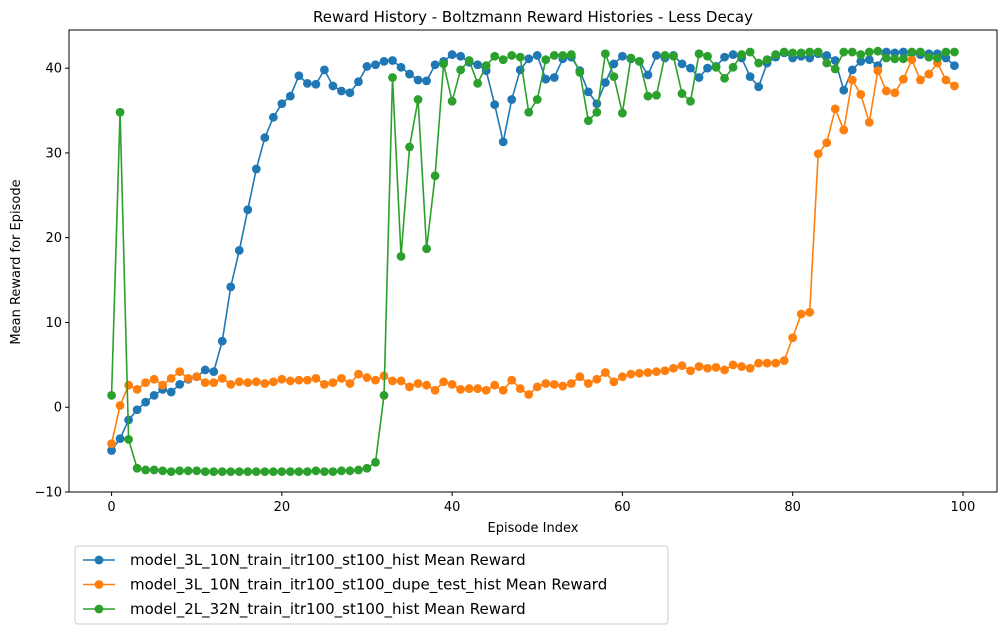 This screenshot has width=1008, height=635. I want to click on x-tick-label: 40, so click(452, 507).